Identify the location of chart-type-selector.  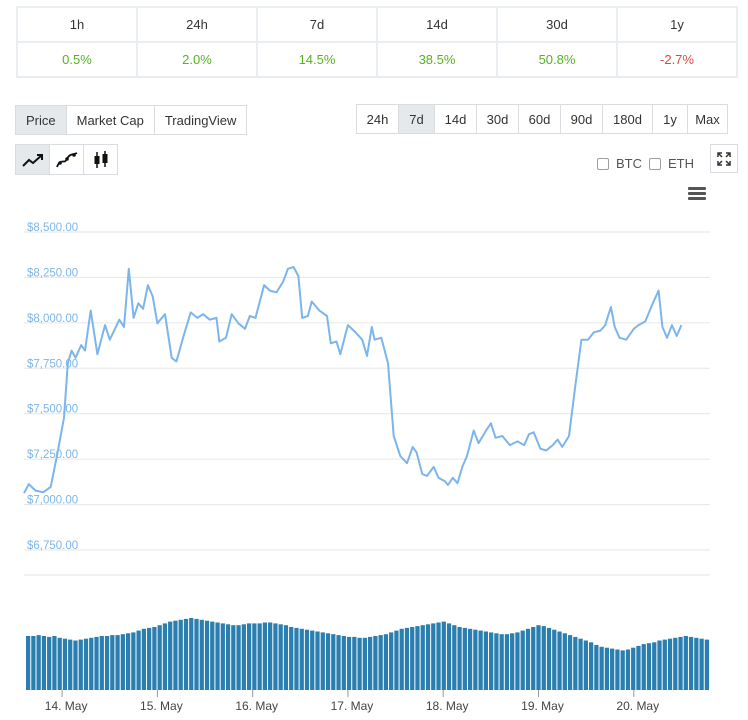
(66, 159).